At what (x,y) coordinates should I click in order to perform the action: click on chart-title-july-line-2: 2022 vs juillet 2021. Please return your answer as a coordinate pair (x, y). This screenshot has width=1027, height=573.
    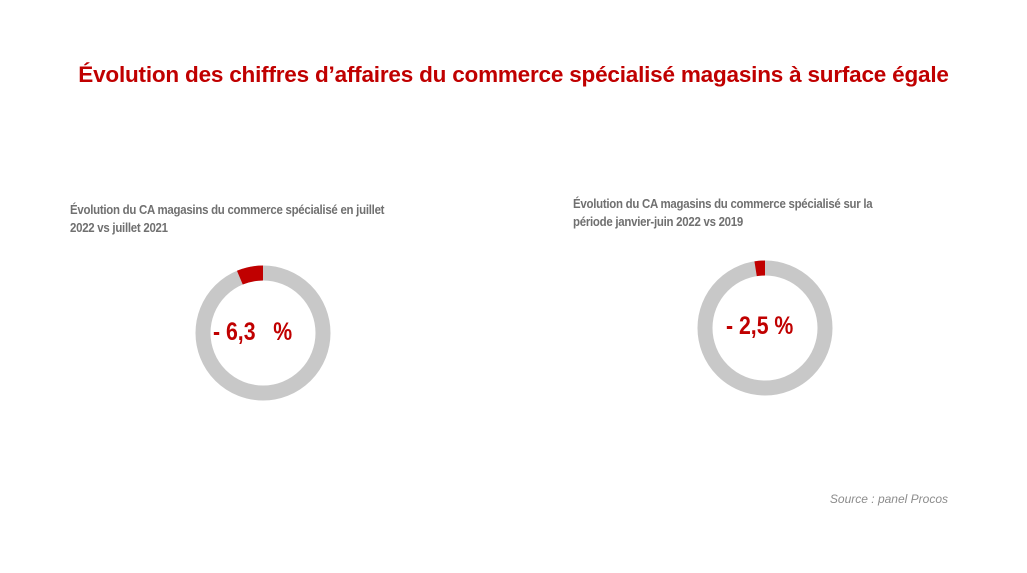
    Looking at the image, I should click on (119, 227).